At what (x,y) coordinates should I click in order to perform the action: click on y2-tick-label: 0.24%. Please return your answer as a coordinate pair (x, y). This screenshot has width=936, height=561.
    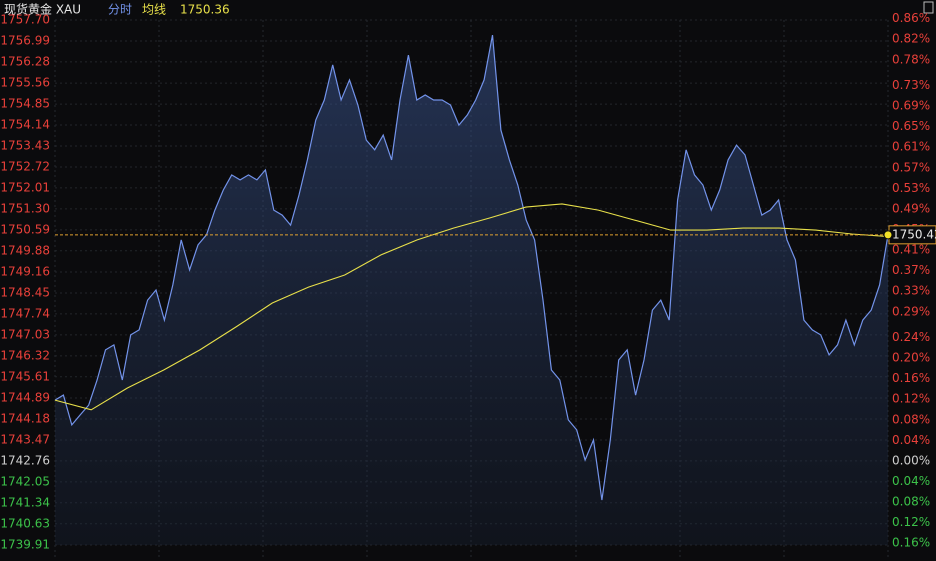
    Looking at the image, I should click on (911, 337).